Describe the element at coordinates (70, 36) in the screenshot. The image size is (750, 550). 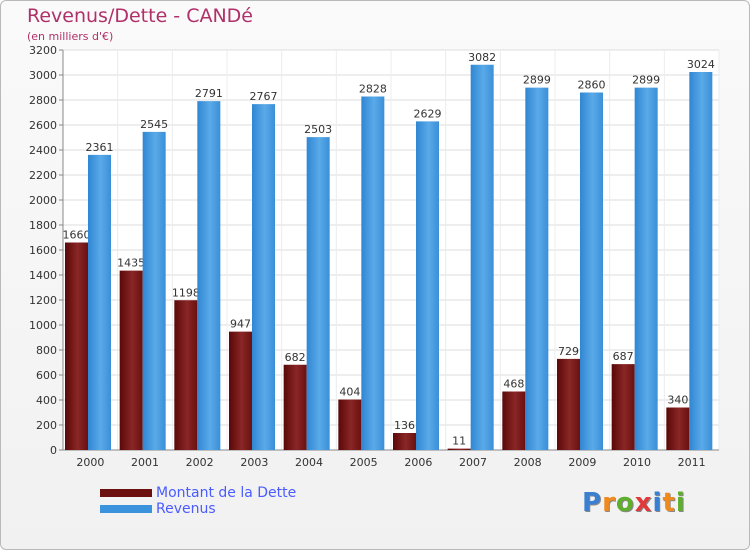
I see `chart-subtitle: (en milliers d'€)` at that location.